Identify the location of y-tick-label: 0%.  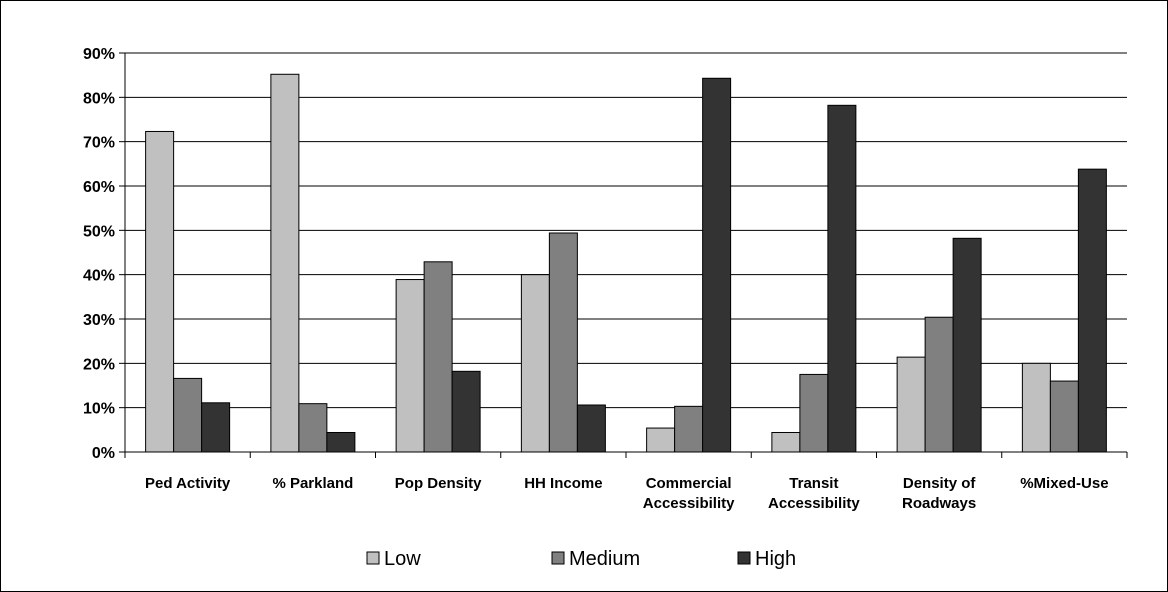
(103, 453).